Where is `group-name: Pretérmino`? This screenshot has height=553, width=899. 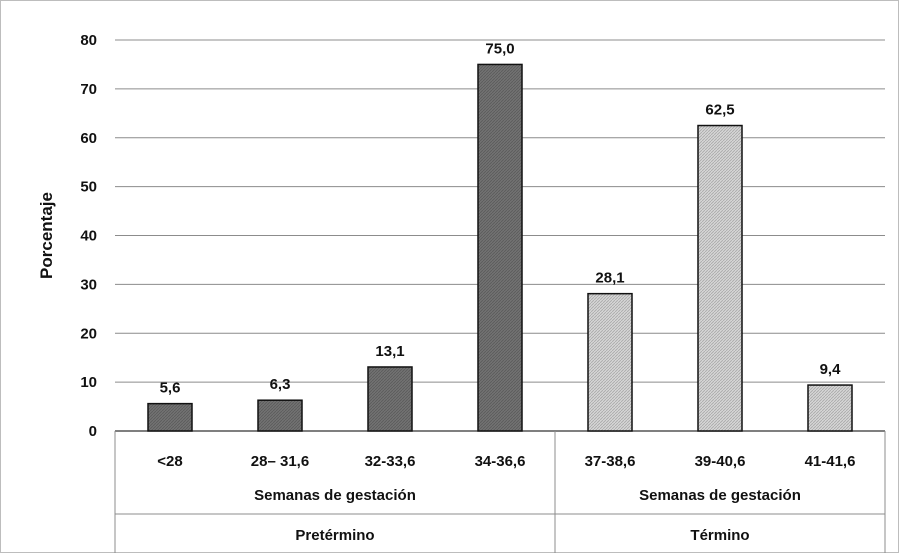
group-name: Pretérmino is located at coordinates (334, 535).